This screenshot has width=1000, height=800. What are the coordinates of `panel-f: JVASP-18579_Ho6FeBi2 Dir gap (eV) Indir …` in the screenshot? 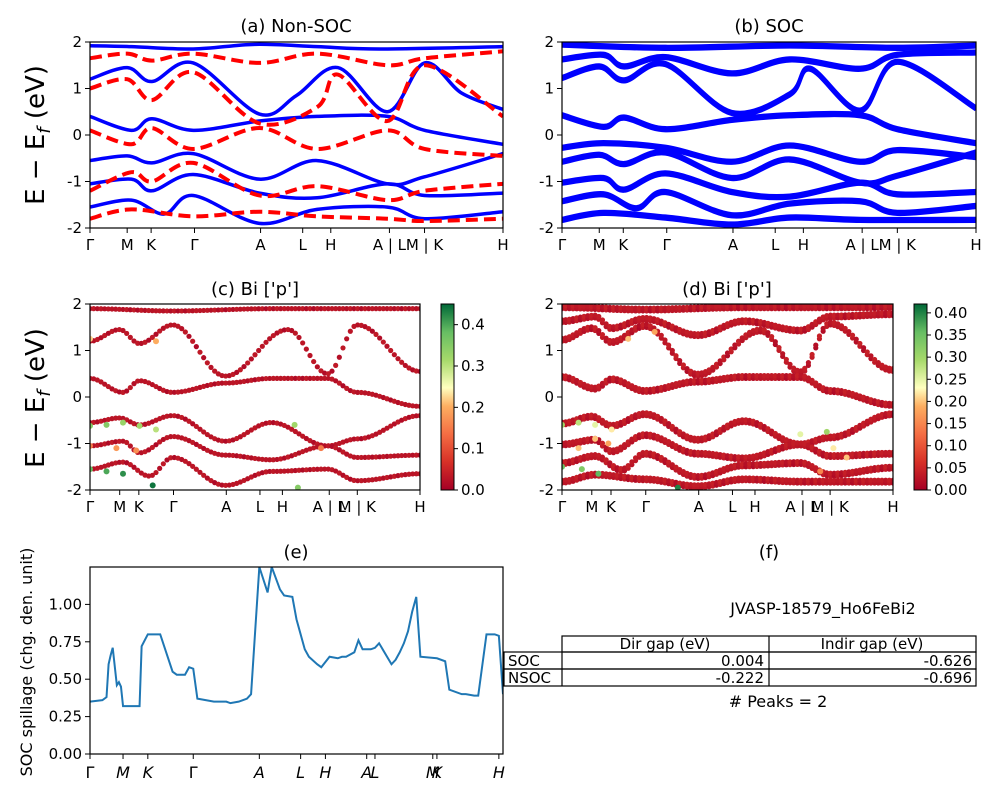 It's located at (740, 655).